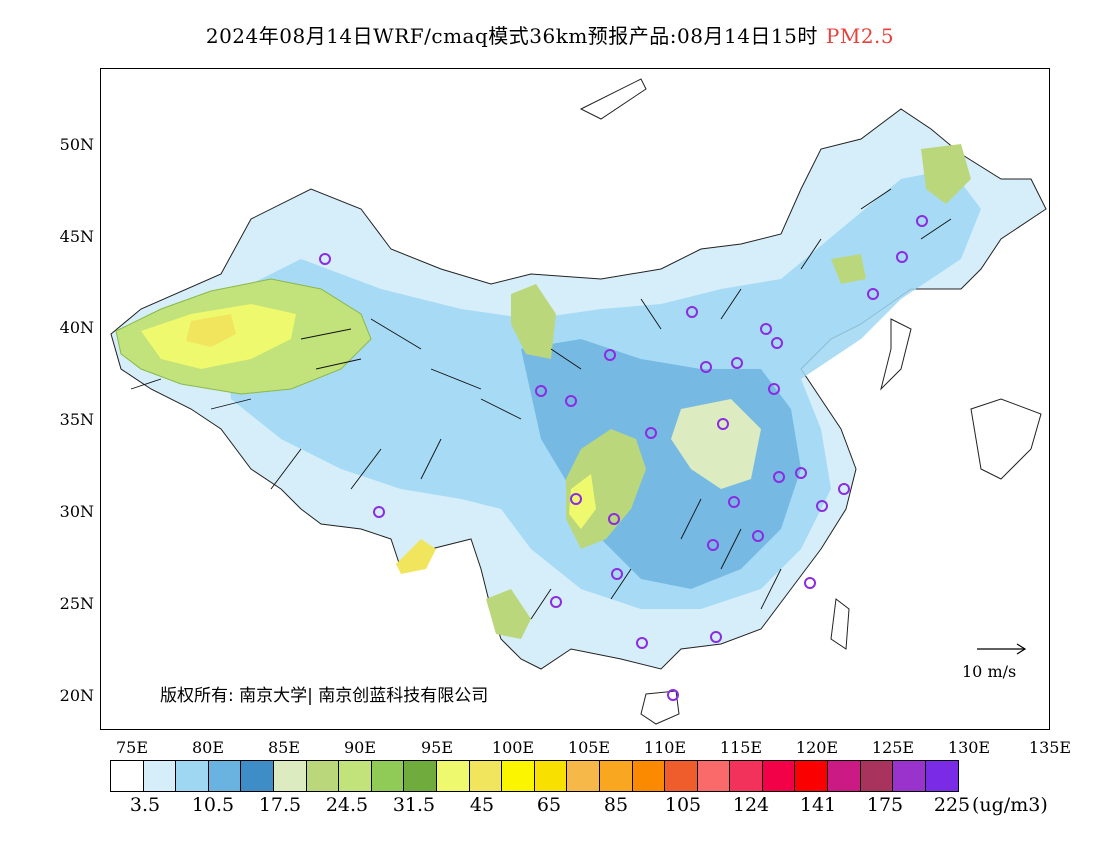 This screenshot has width=1100, height=850. What do you see at coordinates (840, 624) in the screenshot?
I see `taiwan-outline` at bounding box center [840, 624].